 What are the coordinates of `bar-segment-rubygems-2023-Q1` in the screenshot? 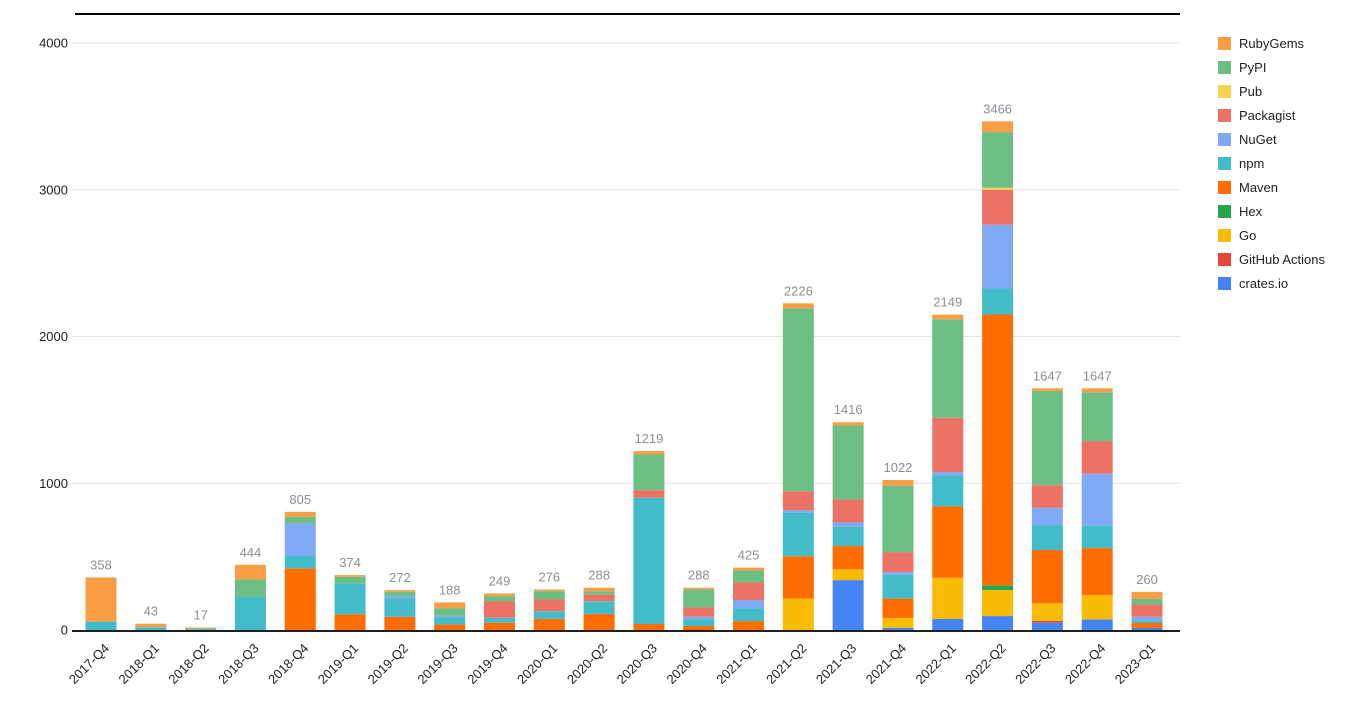 It's located at (1147, 595).